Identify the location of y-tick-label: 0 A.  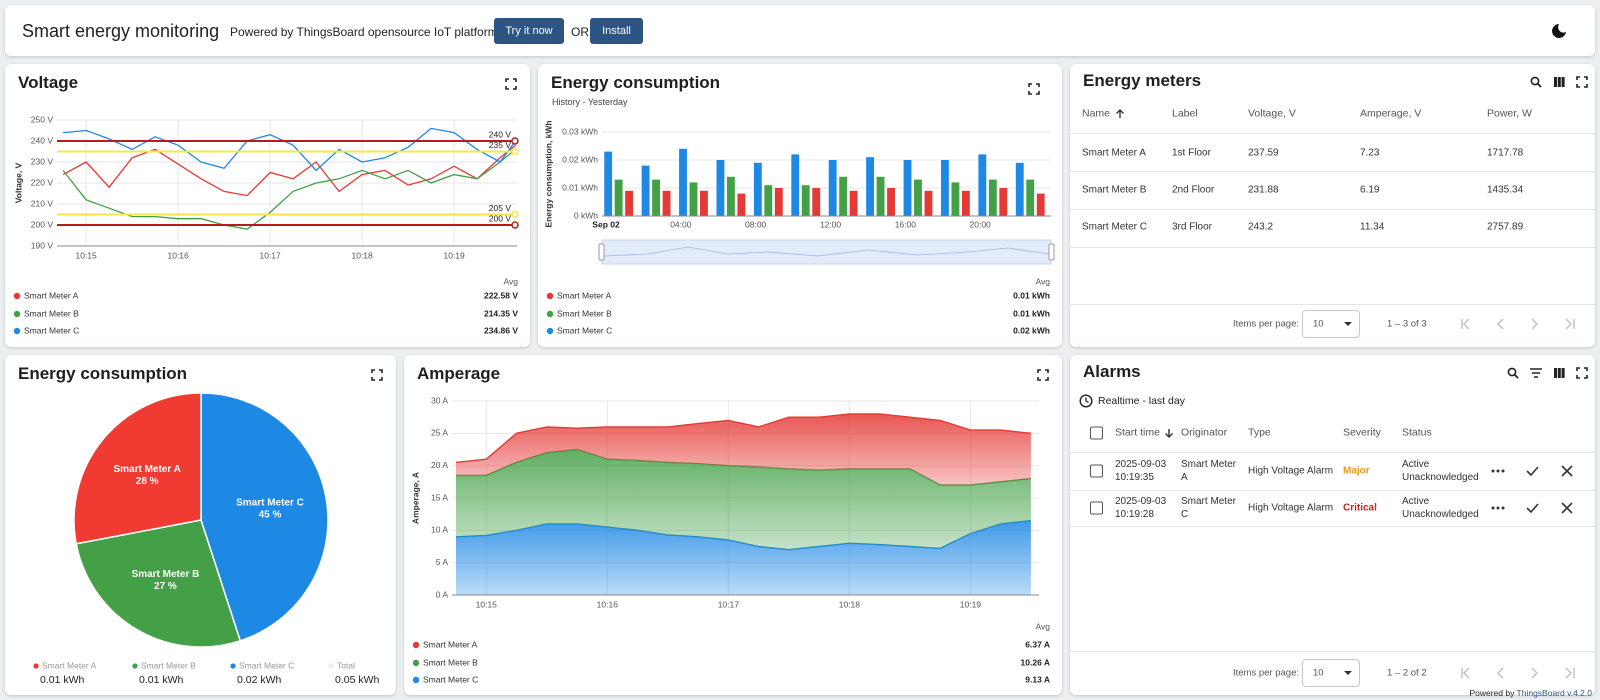
(442, 594).